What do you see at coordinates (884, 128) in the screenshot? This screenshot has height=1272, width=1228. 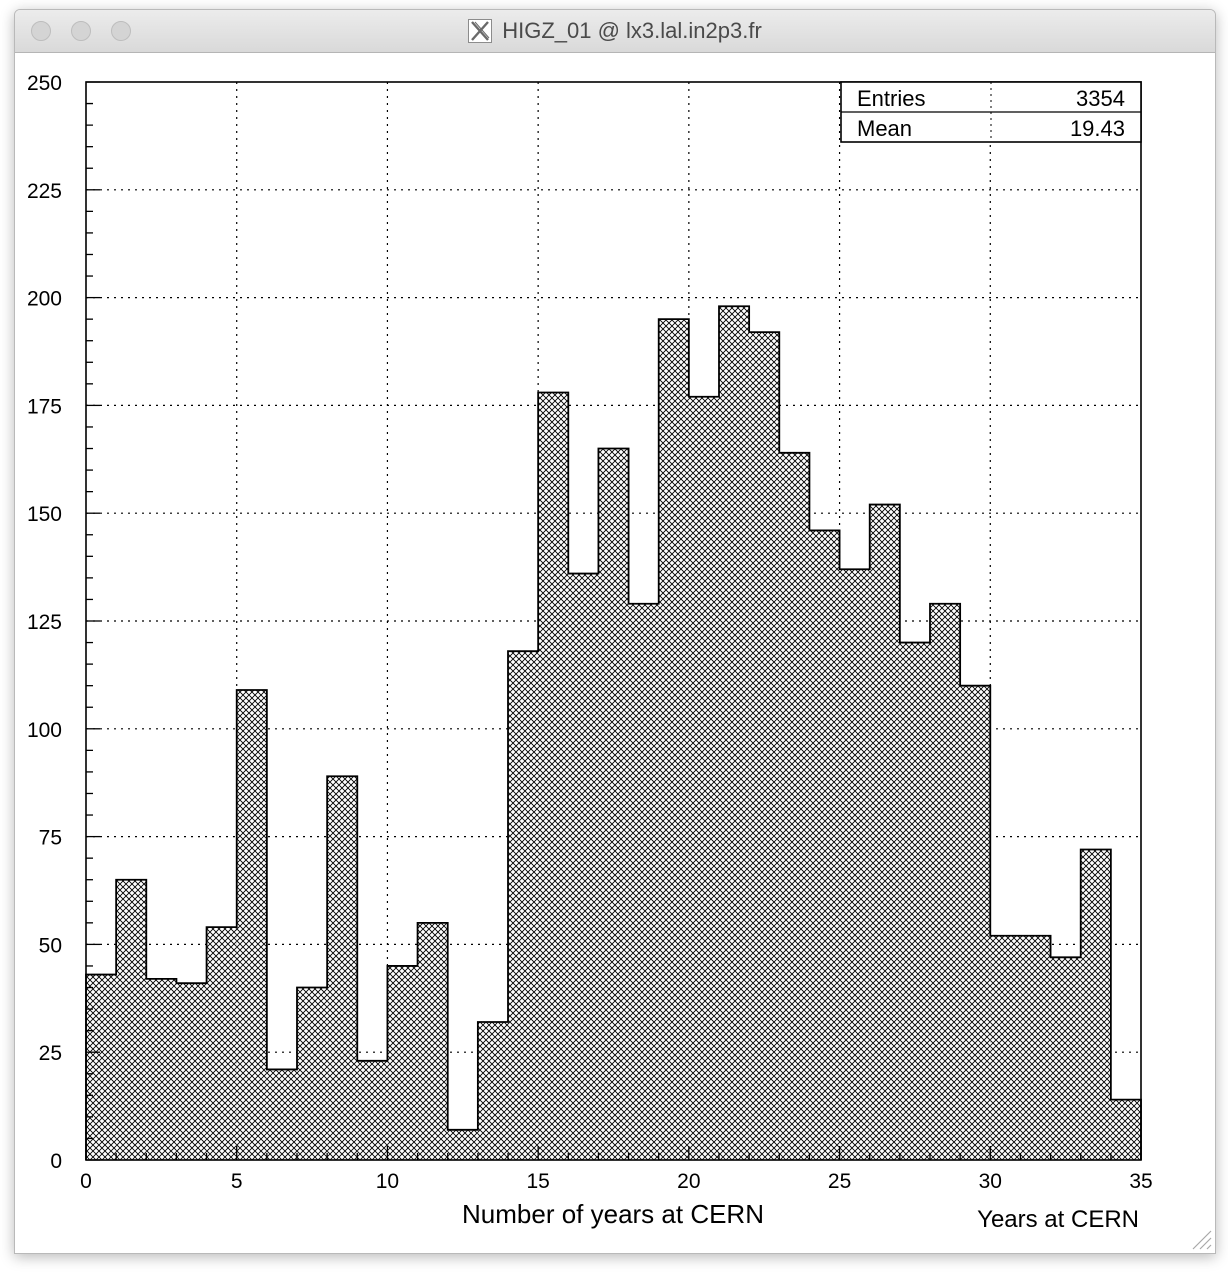 I see `stats-mean-label: Mean` at bounding box center [884, 128].